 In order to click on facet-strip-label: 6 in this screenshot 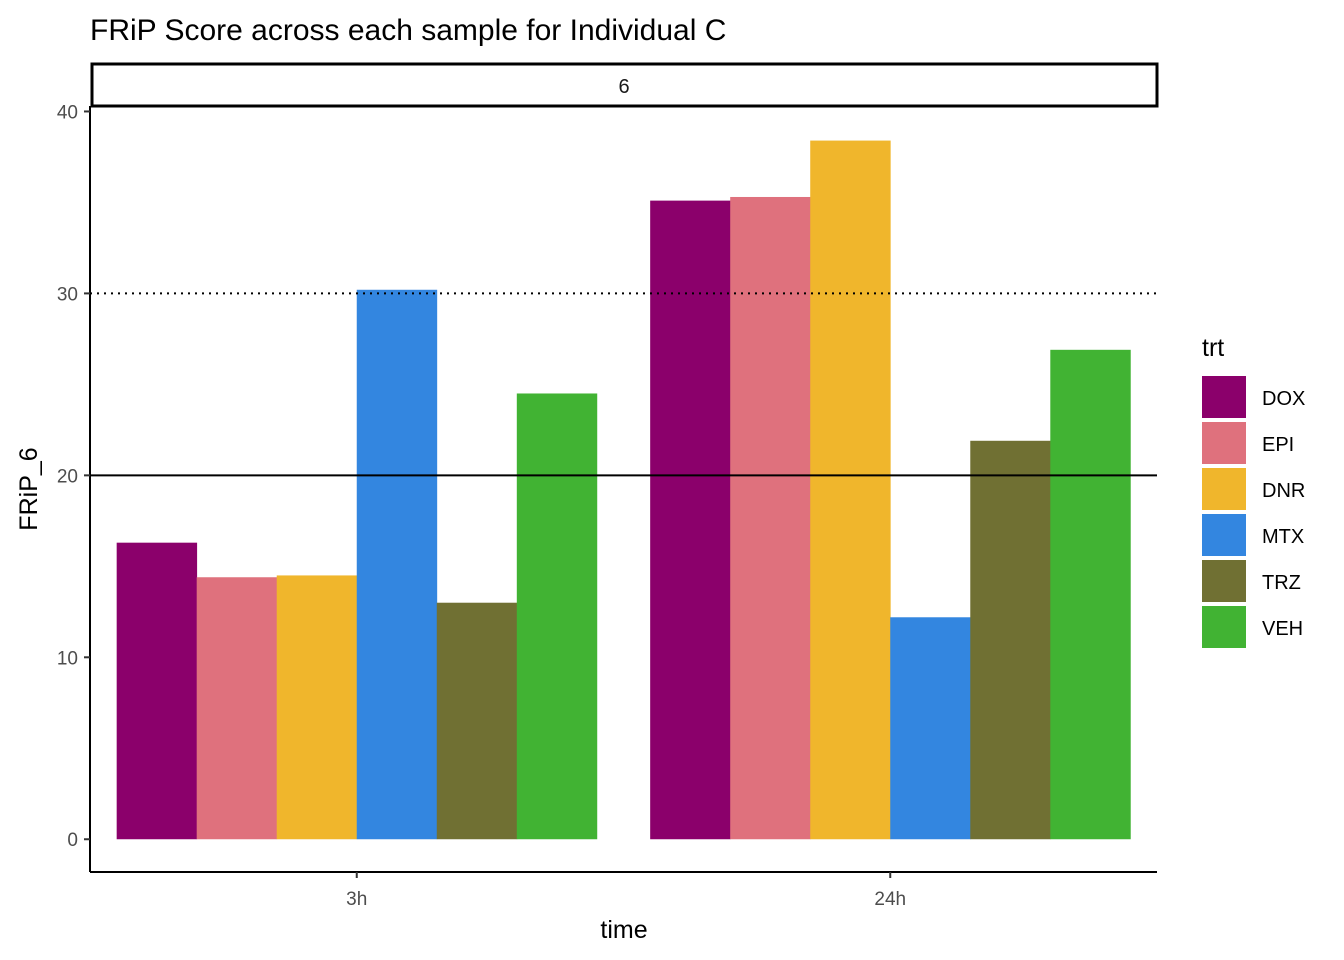, I will do `click(623, 87)`.